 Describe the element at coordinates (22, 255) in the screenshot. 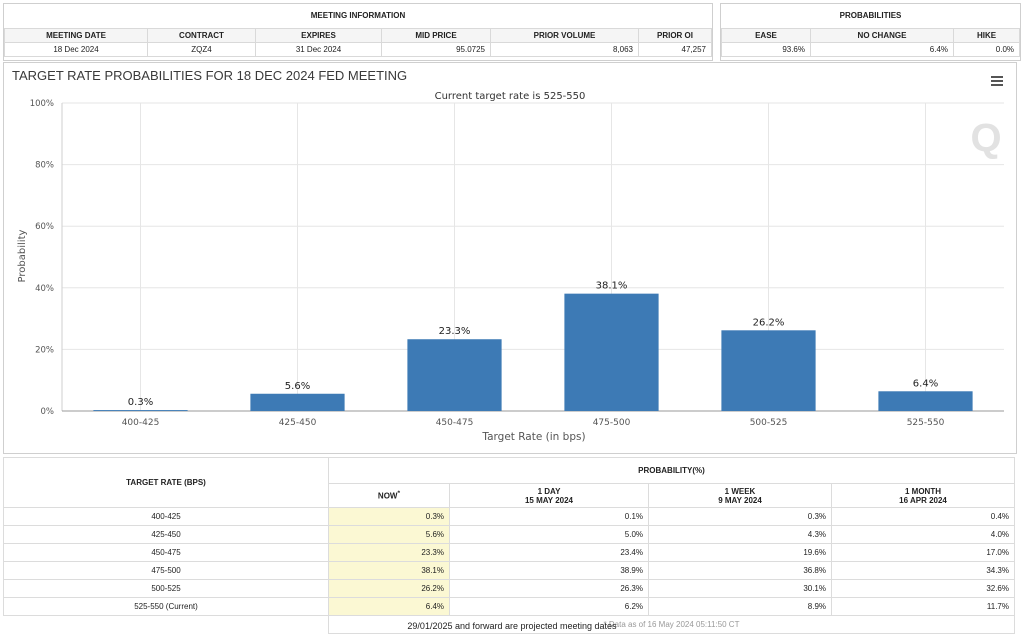

I see `y-axis-label: Probability` at that location.